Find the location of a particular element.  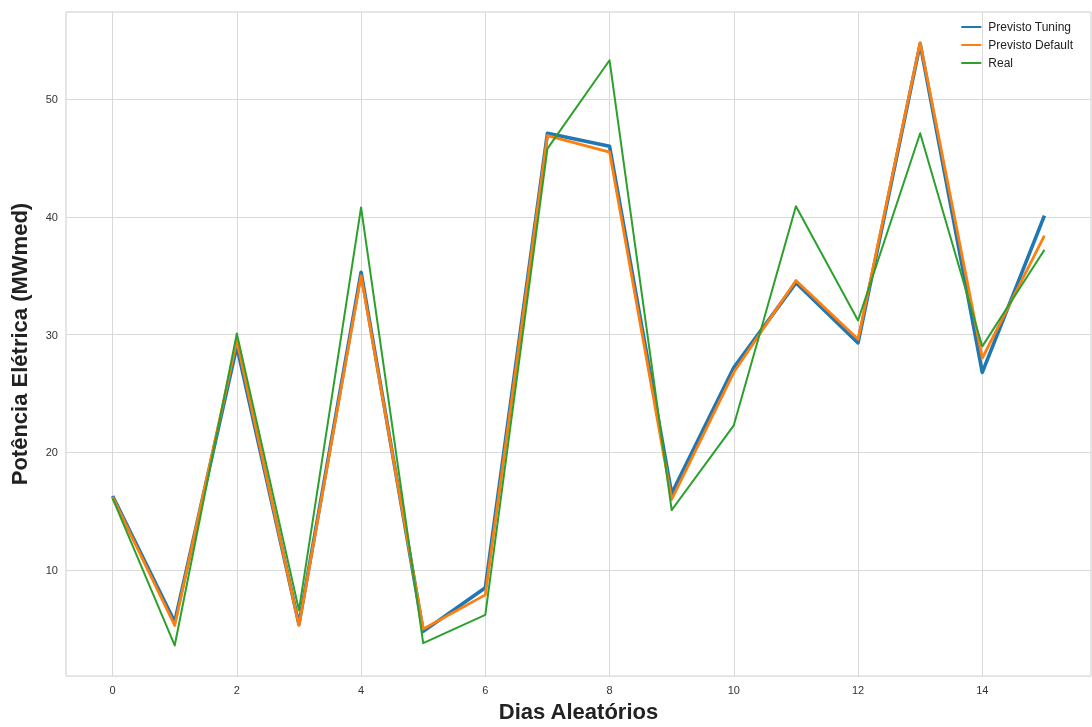

legend-label: Previsto Tuning is located at coordinates (1030, 27).